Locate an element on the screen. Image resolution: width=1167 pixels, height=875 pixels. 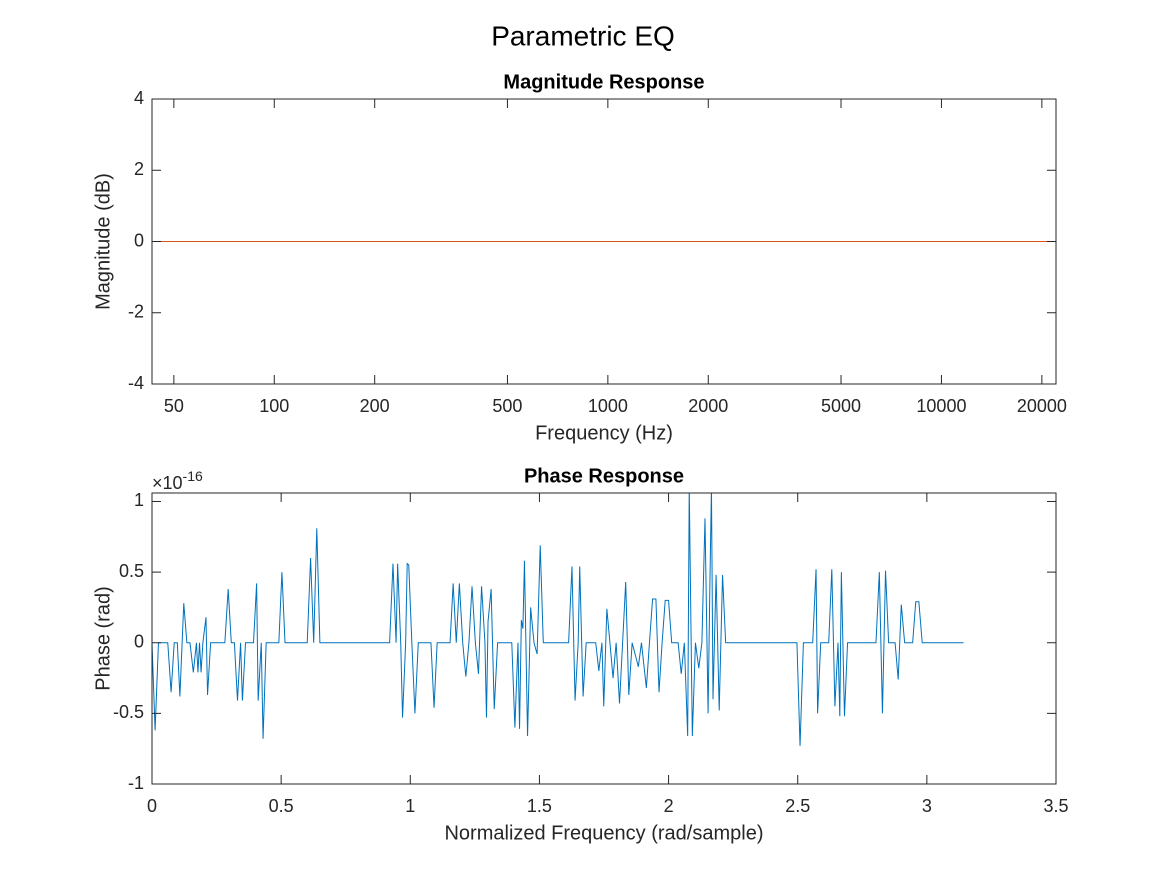
y-exponent: ×10⁻¹⁶ is located at coordinates (177, 480).